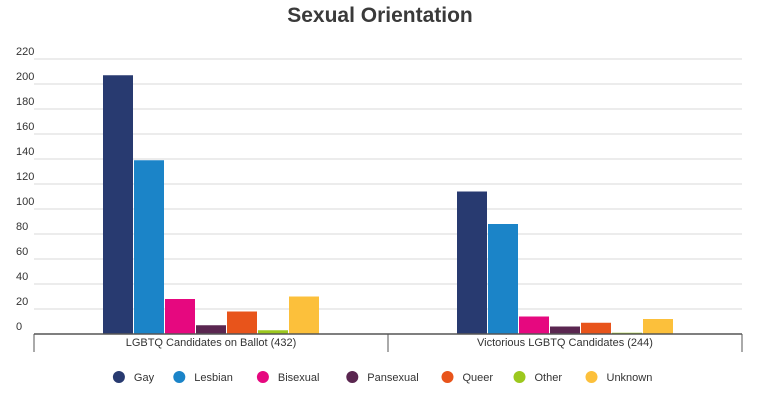  What do you see at coordinates (25, 152) in the screenshot?
I see `y-tick-label: 140` at bounding box center [25, 152].